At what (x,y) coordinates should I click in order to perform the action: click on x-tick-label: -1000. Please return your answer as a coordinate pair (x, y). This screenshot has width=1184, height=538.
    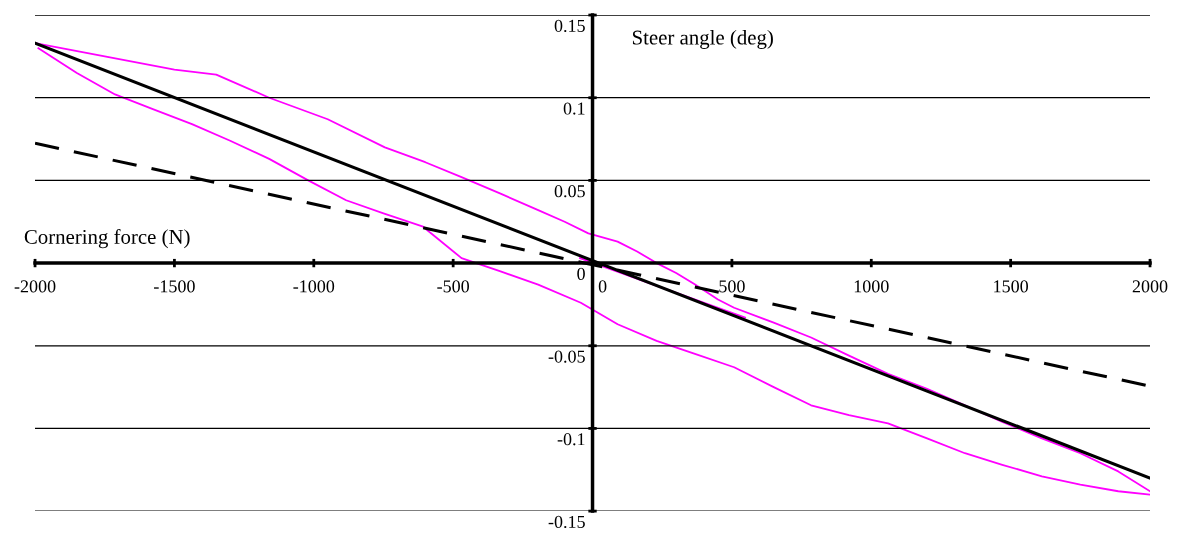
    Looking at the image, I should click on (314, 286).